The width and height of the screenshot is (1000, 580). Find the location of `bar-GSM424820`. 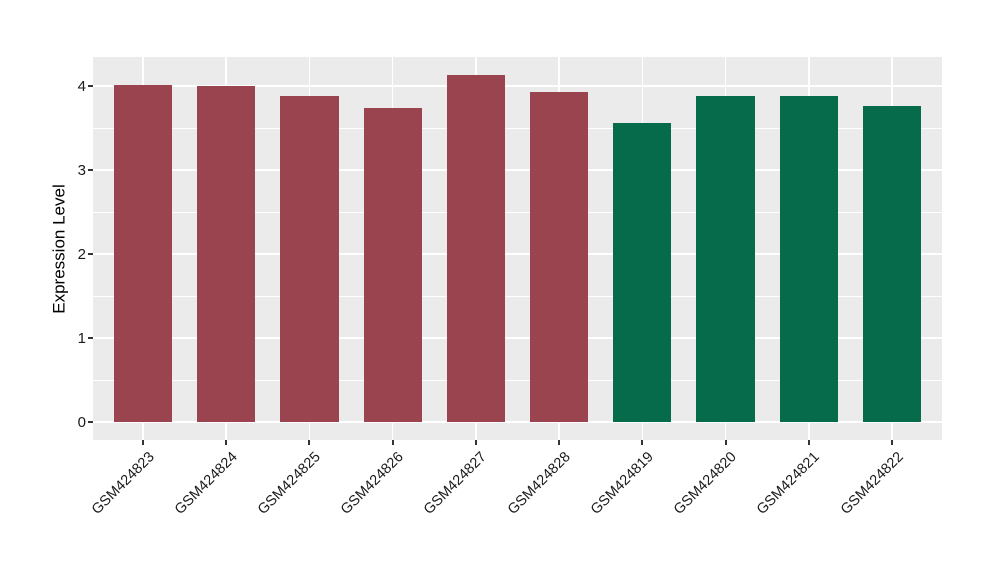

bar-GSM424820 is located at coordinates (725, 259).